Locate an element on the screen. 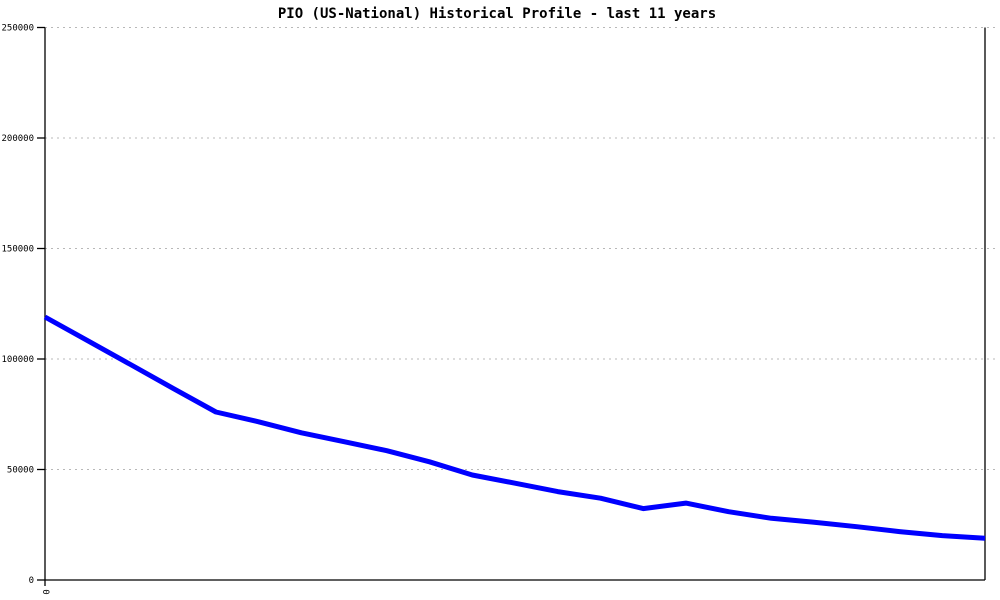  y-tick-label: 150000 is located at coordinates (17, 250).